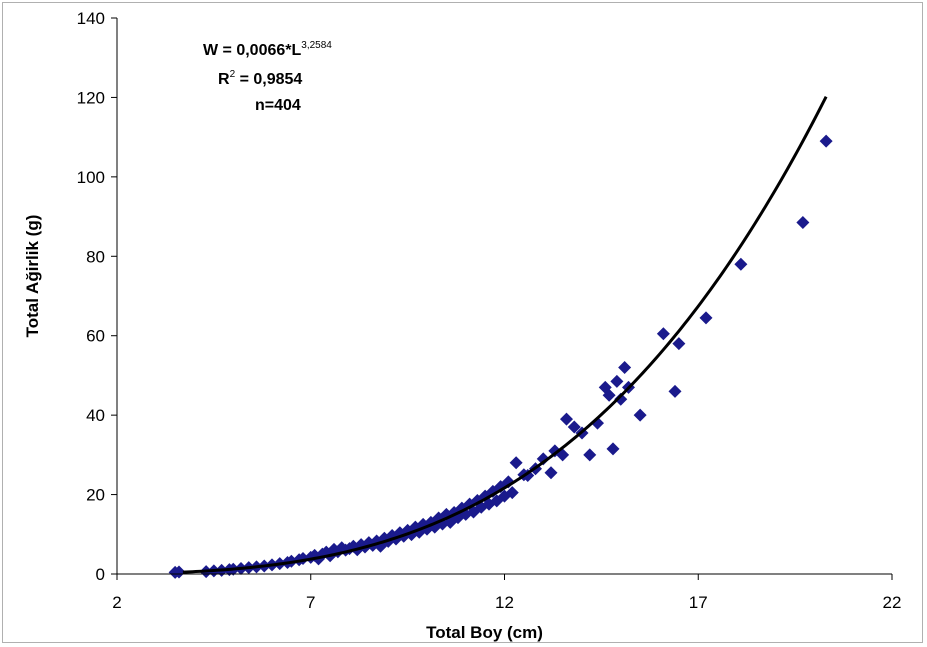  Describe the element at coordinates (316, 45) in the screenshot. I see `equation-exponent: 3,2584` at that location.